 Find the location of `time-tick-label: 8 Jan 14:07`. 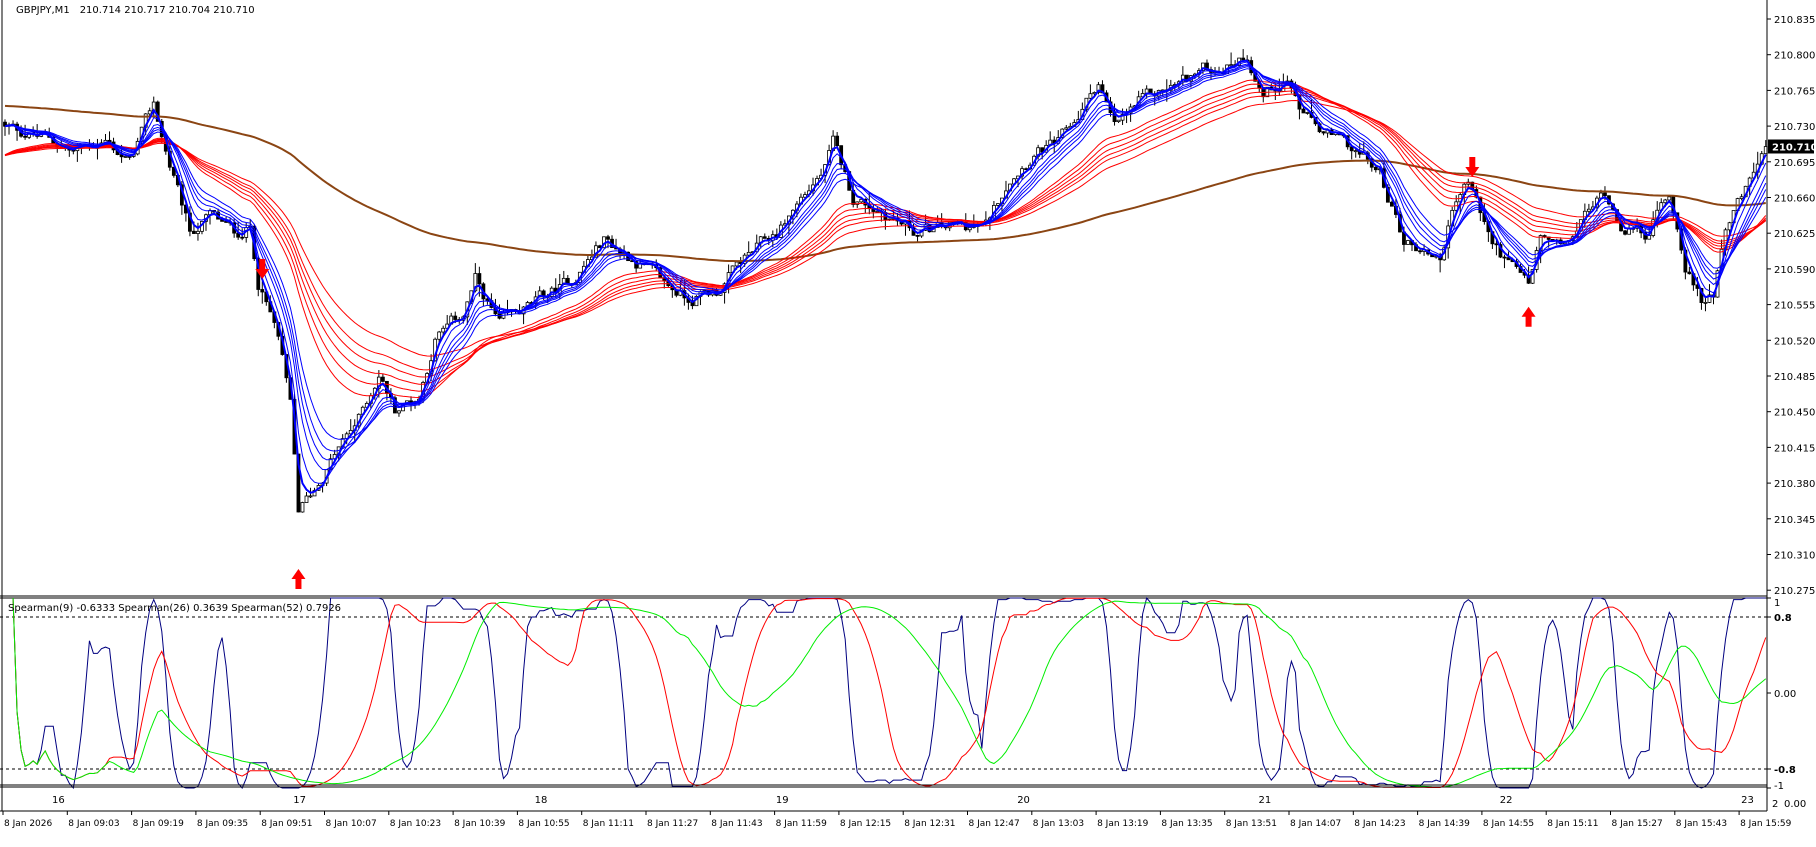

time-tick-label: 8 Jan 14:07 is located at coordinates (1315, 824).